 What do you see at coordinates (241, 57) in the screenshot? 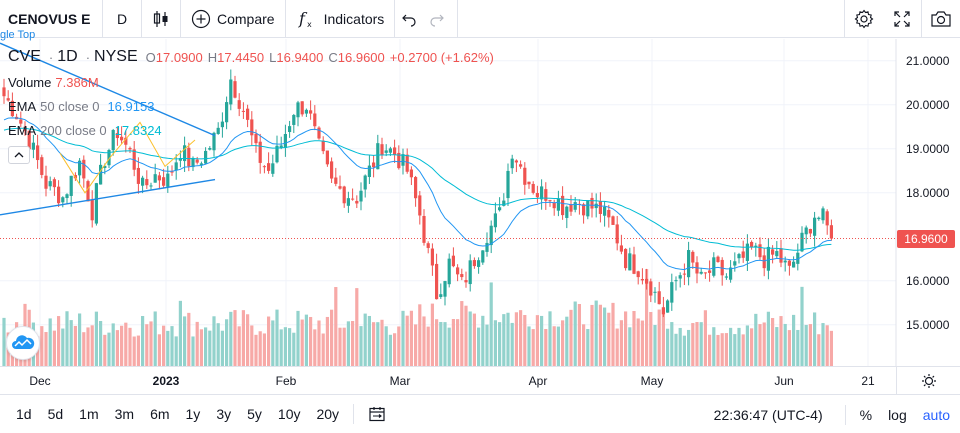
I see `ohlc-high-value: 17.4450` at bounding box center [241, 57].